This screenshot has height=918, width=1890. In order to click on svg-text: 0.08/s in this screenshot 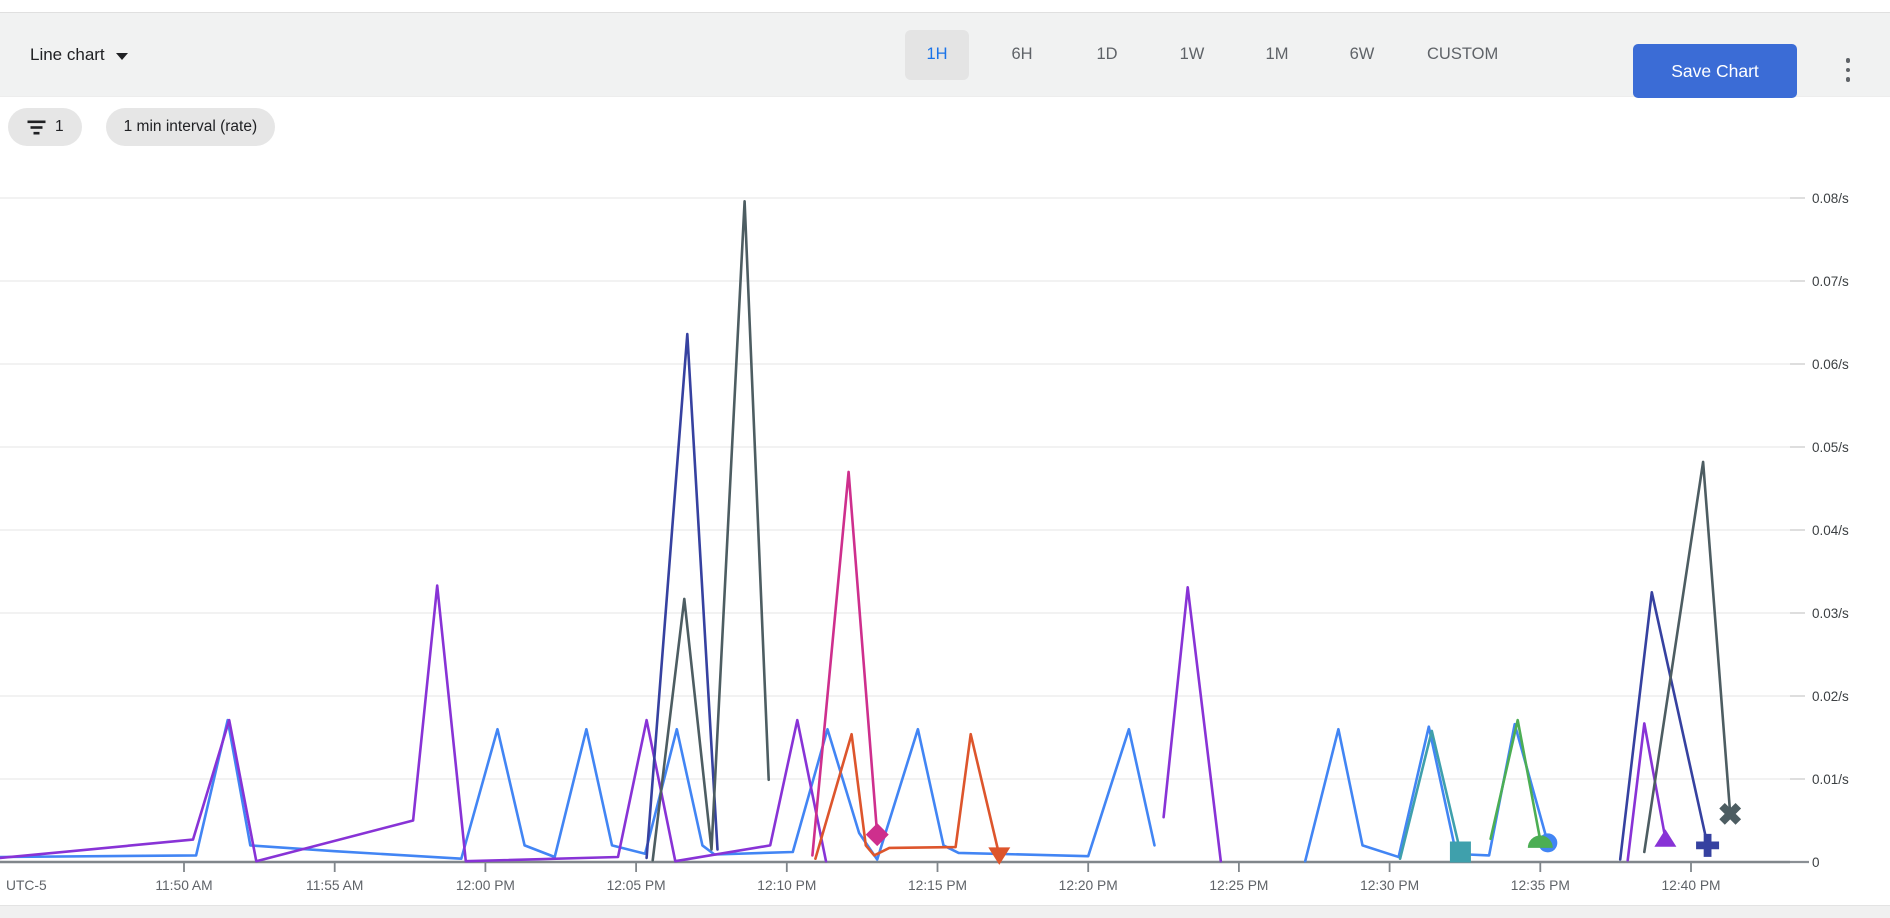, I will do `click(1830, 198)`.